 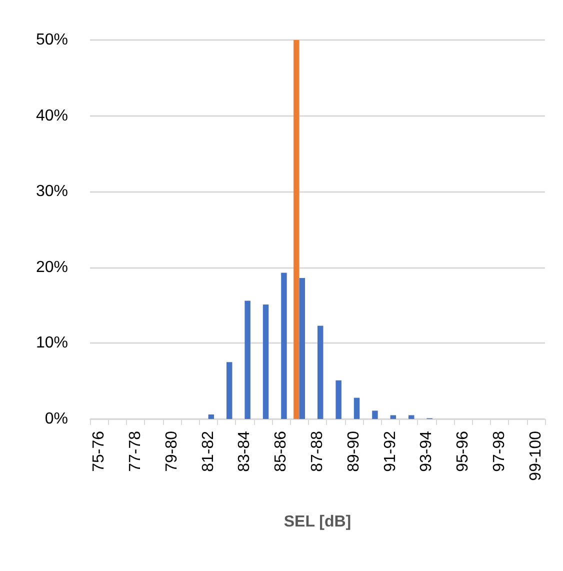 What do you see at coordinates (318, 522) in the screenshot?
I see `x-axis-title: SEL [dB]` at bounding box center [318, 522].